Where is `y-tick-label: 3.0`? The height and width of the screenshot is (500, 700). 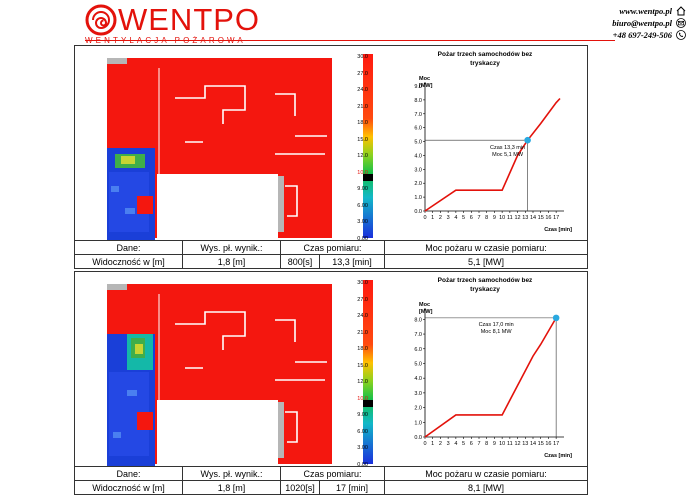 y-tick-label: 3.0 is located at coordinates (418, 170).